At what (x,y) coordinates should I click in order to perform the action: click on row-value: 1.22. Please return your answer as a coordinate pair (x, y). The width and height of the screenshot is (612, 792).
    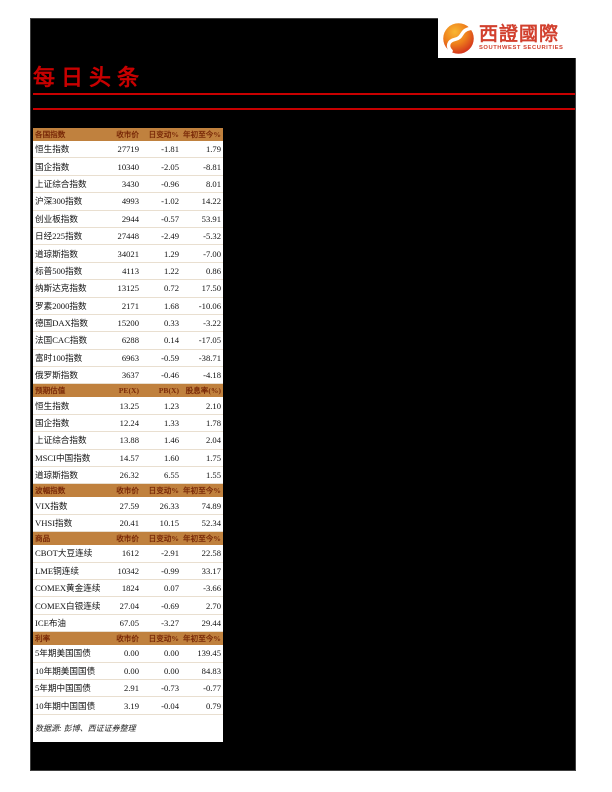
    Looking at the image, I should click on (171, 270).